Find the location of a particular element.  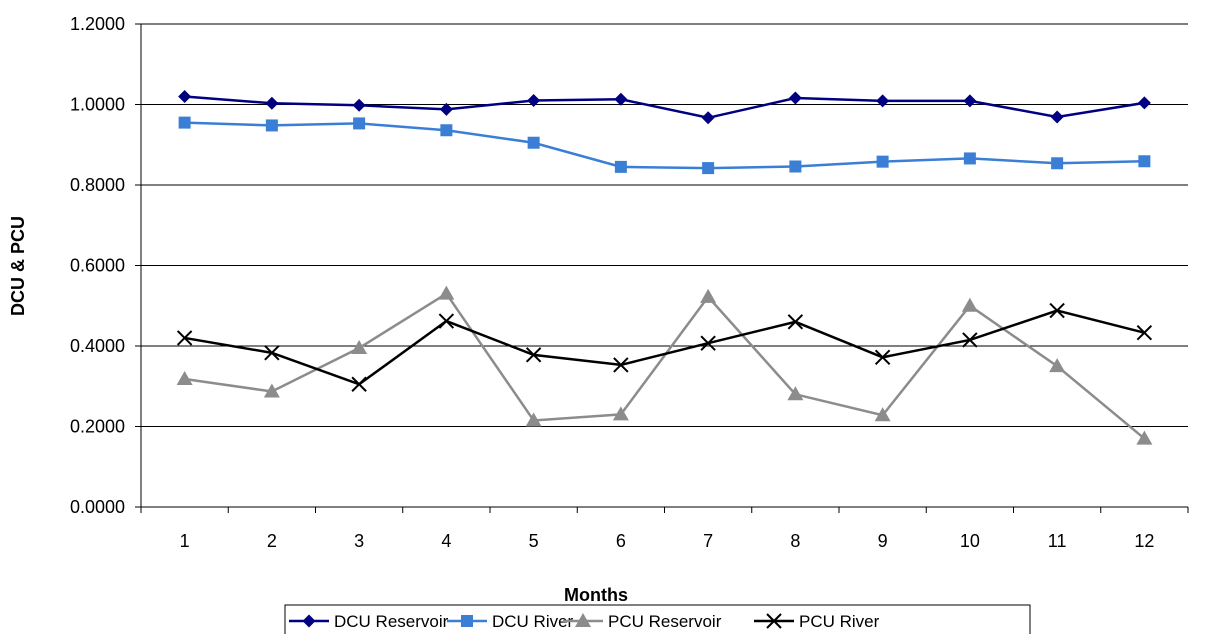

legend-label: DCU Reservoir is located at coordinates (391, 621).